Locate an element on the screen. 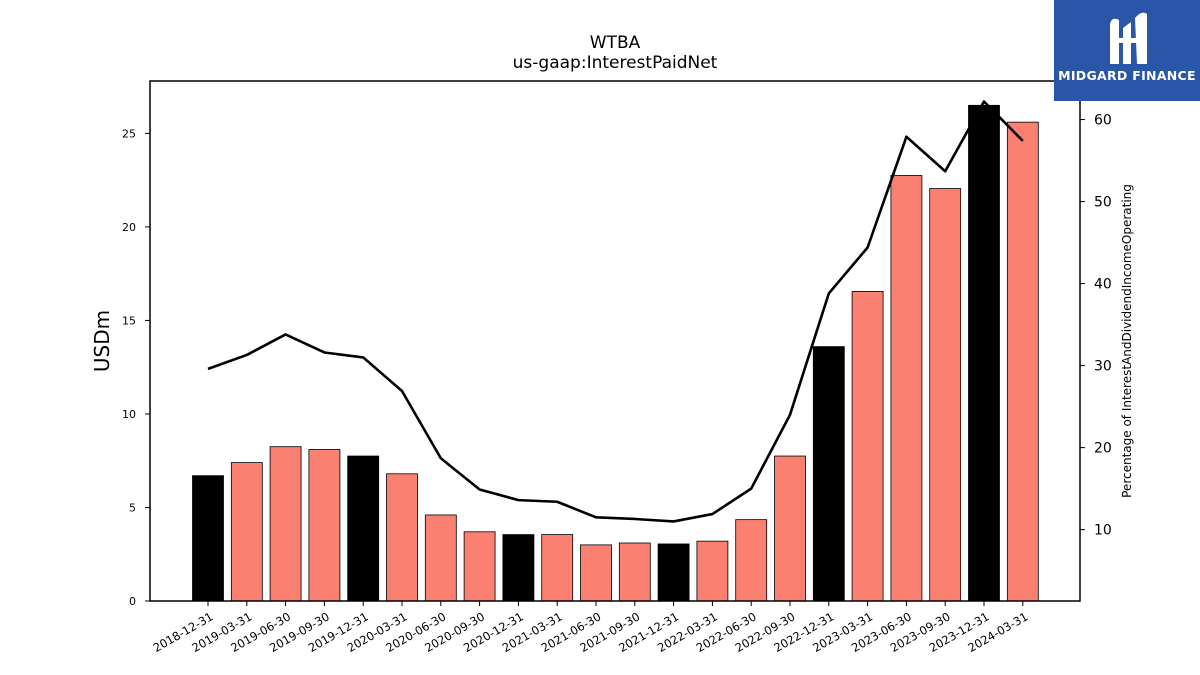 The height and width of the screenshot is (675, 1200). logo: MIDGARD FINANCE is located at coordinates (1127, 50).